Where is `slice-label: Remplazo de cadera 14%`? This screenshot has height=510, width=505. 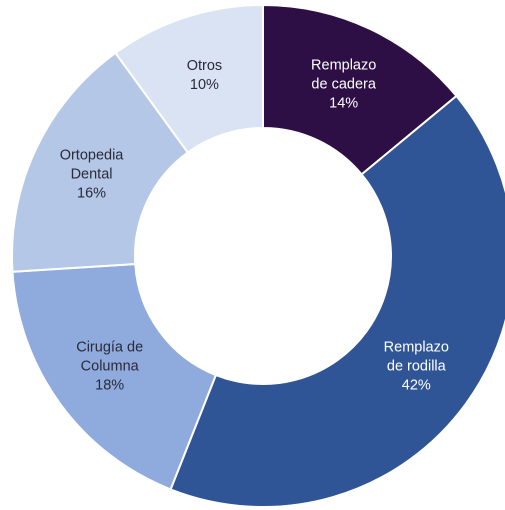
slice-label: Remplazo de cadera 14% is located at coordinates (343, 84).